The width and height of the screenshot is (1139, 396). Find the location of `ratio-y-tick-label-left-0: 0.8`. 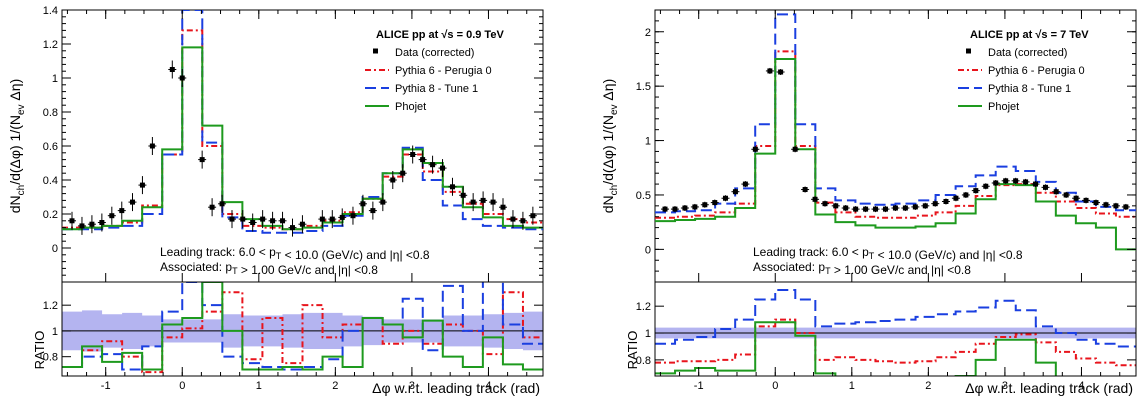

ratio-y-tick-label-left-0: 0.8 is located at coordinates (50, 358).